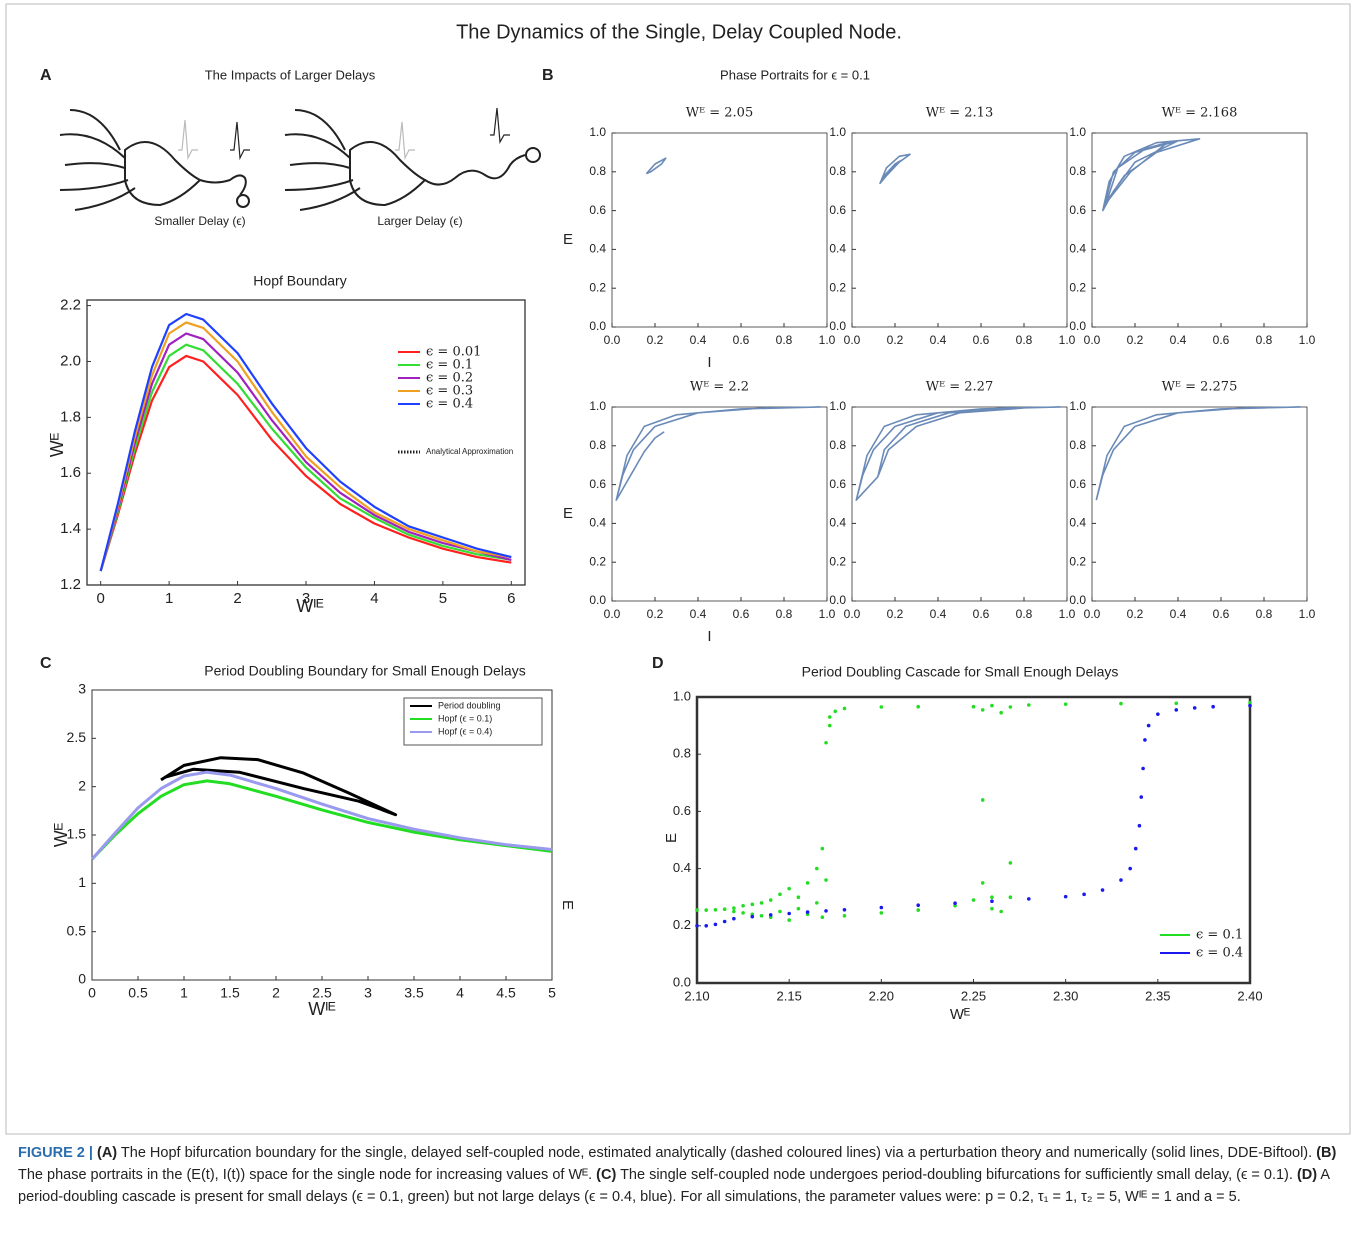  Describe the element at coordinates (300, 159) in the screenshot. I see `neuron-schematic` at that location.